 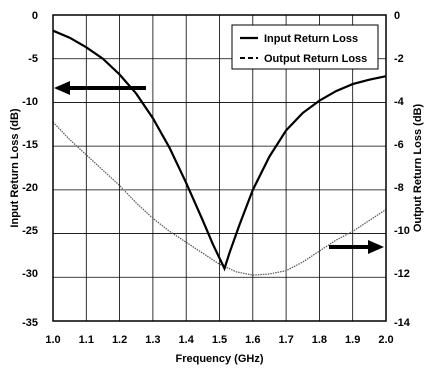 I want to click on legend-label-input: Input Return Loss, so click(x=311, y=39).